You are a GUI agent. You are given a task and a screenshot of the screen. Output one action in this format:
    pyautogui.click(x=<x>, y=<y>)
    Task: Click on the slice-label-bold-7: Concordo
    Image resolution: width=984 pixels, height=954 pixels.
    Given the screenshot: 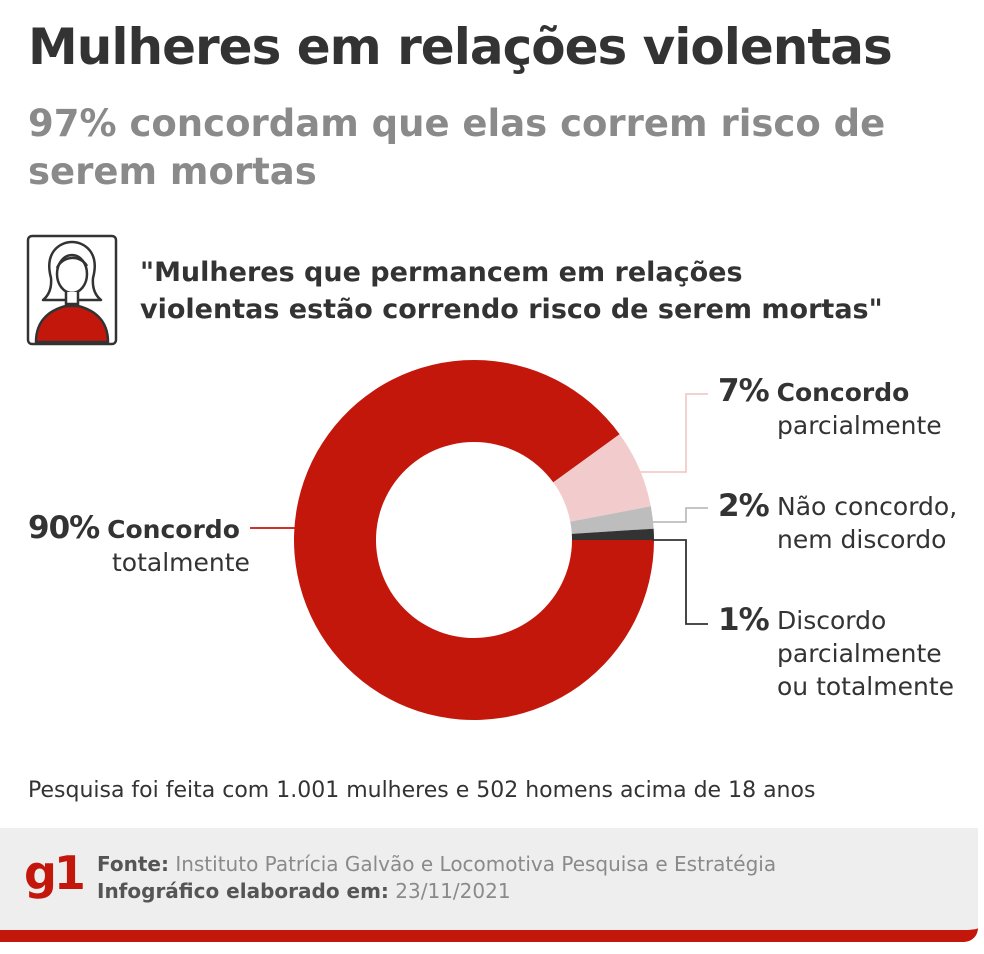 What is the action you would take?
    pyautogui.click(x=843, y=392)
    